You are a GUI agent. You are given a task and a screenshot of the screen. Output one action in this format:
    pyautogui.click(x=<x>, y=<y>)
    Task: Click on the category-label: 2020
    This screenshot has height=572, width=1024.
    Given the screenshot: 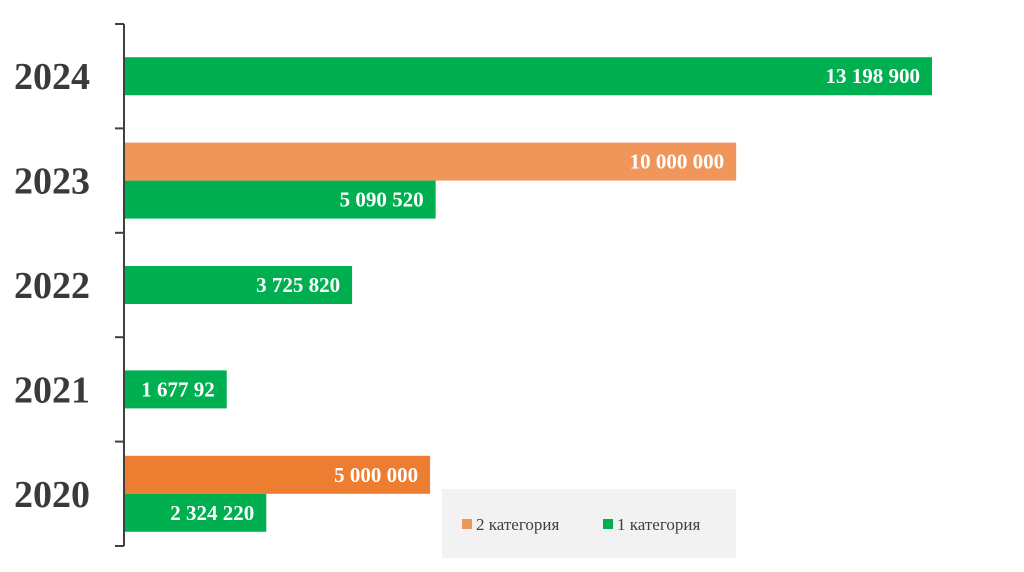 What is the action you would take?
    pyautogui.click(x=52, y=495)
    